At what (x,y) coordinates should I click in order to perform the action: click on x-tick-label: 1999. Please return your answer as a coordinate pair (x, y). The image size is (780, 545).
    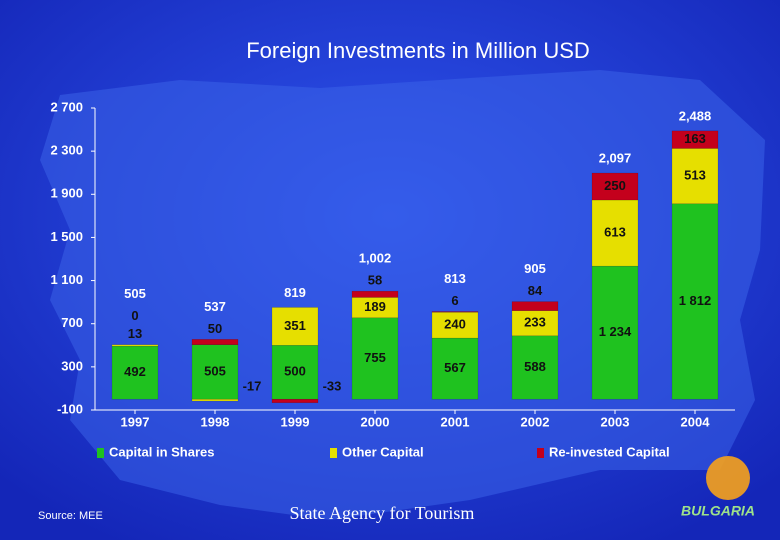
    Looking at the image, I should click on (295, 421).